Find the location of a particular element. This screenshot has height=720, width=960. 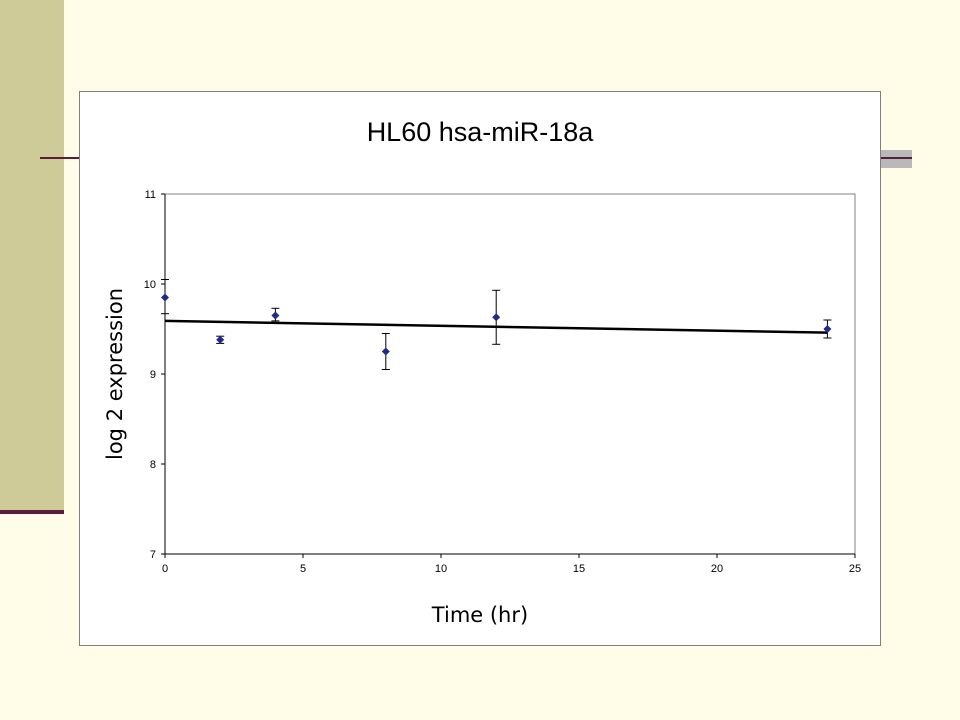

accent-line-right is located at coordinates (896, 158).